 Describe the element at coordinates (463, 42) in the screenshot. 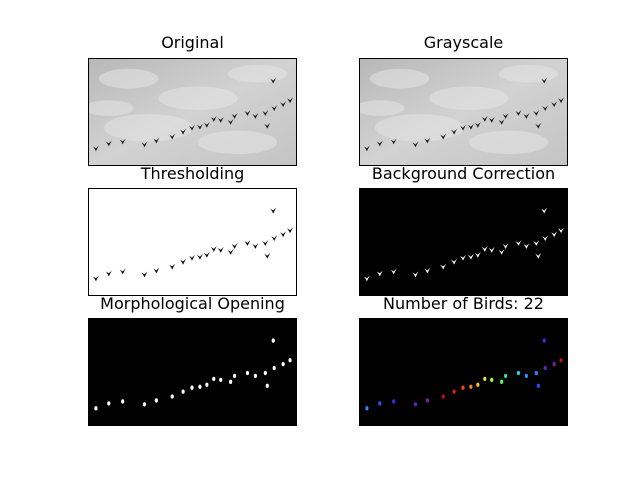

I see `panel-title-grayscale: Grayscale` at that location.